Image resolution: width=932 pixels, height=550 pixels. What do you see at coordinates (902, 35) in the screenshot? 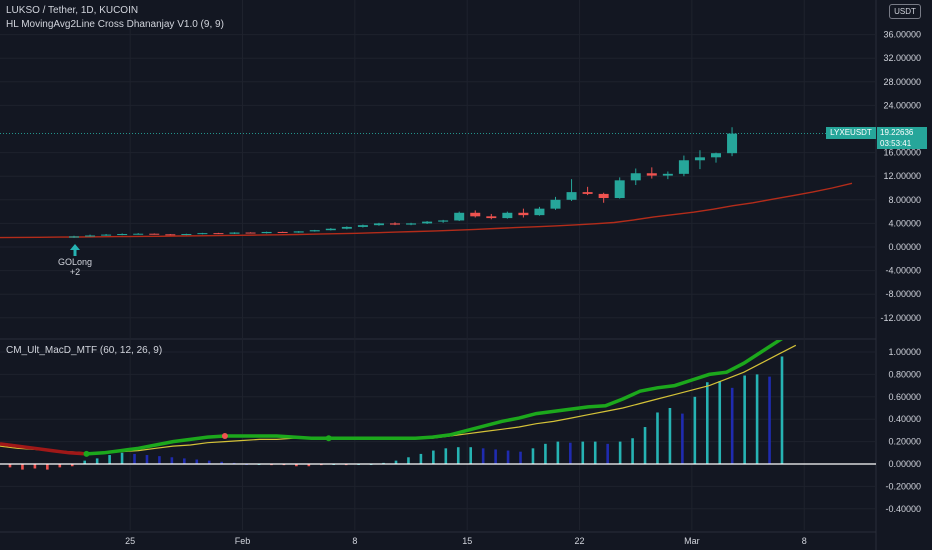
I see `price-tick-label: 36.00000` at bounding box center [902, 35].